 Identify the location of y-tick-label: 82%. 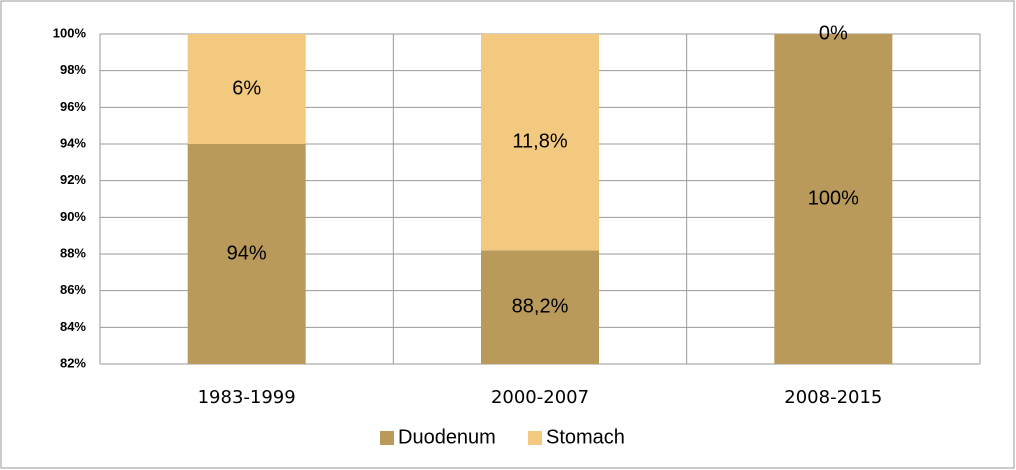
(73, 362).